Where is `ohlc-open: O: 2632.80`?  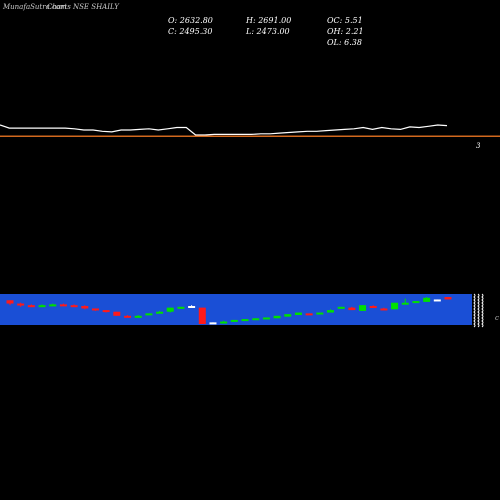
ohlc-open: O: 2632.80 is located at coordinates (190, 20).